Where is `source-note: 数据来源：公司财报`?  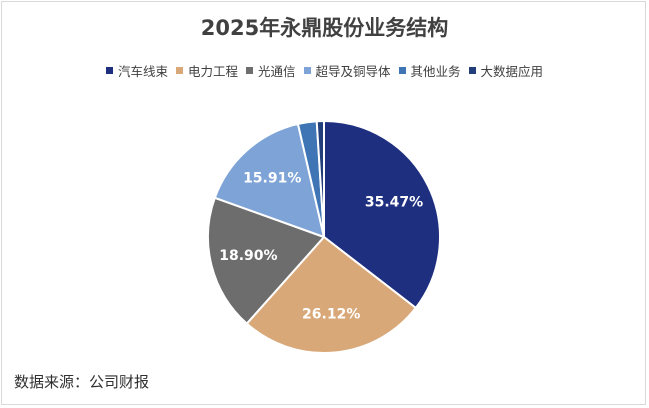
source-note: 数据来源：公司财报 is located at coordinates (82, 382).